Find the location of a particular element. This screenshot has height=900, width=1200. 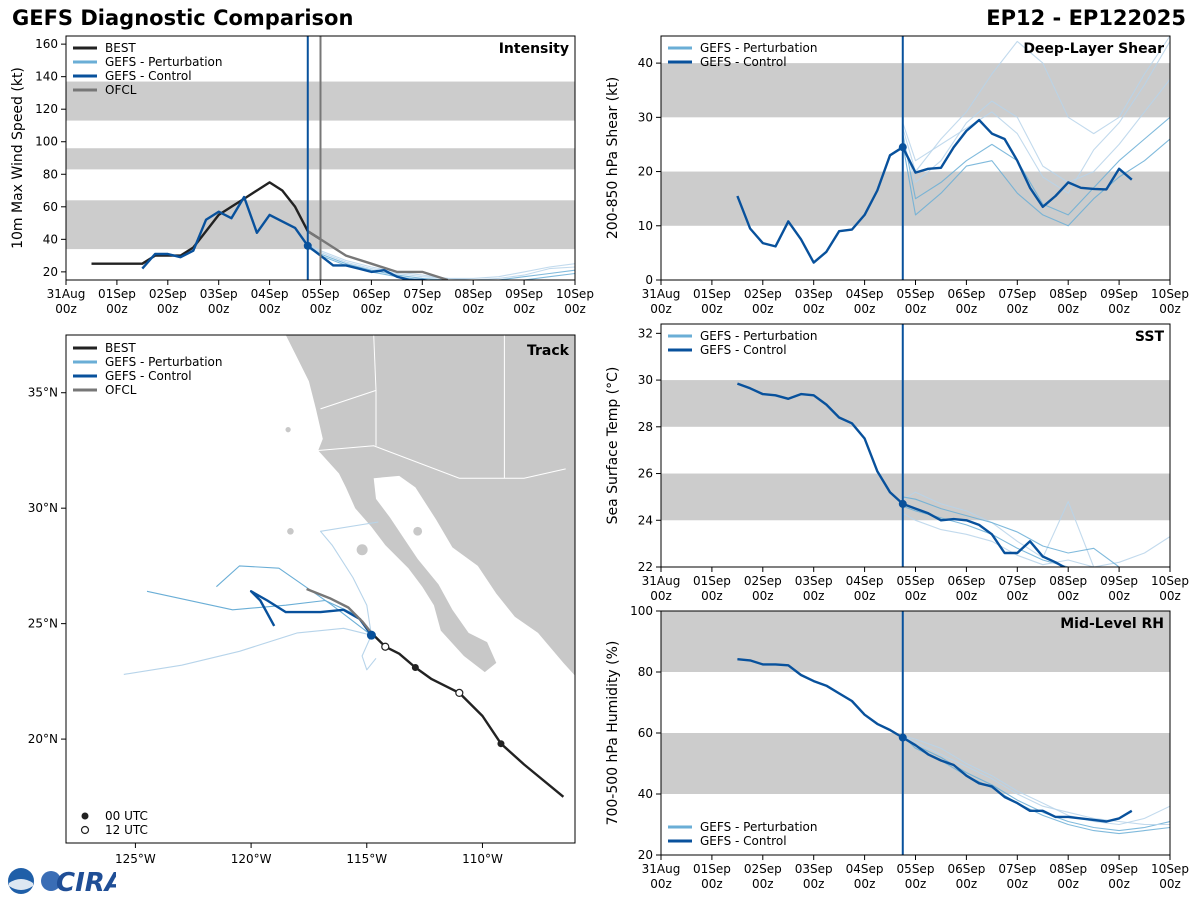

intensity-xtick-label: 03Sep is located at coordinates (219, 294).